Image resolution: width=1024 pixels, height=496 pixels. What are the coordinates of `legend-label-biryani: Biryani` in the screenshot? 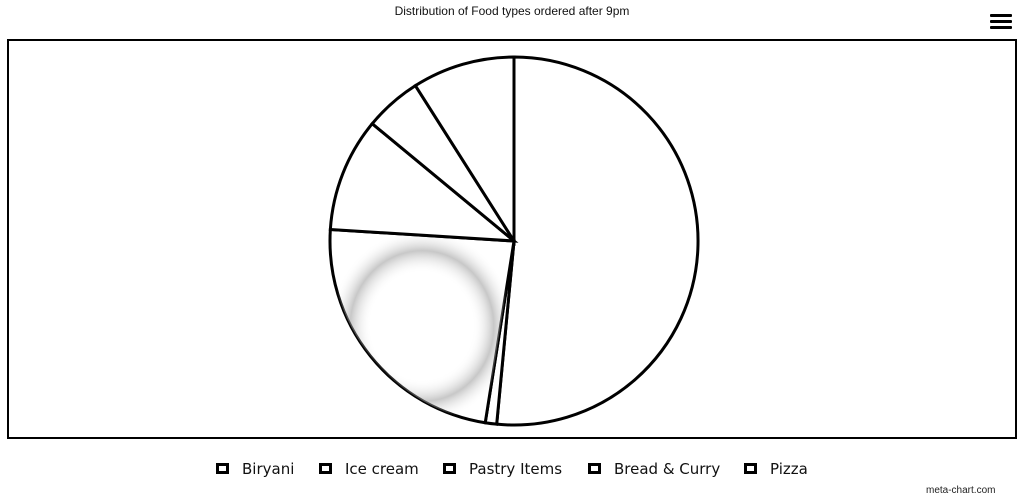 It's located at (268, 469).